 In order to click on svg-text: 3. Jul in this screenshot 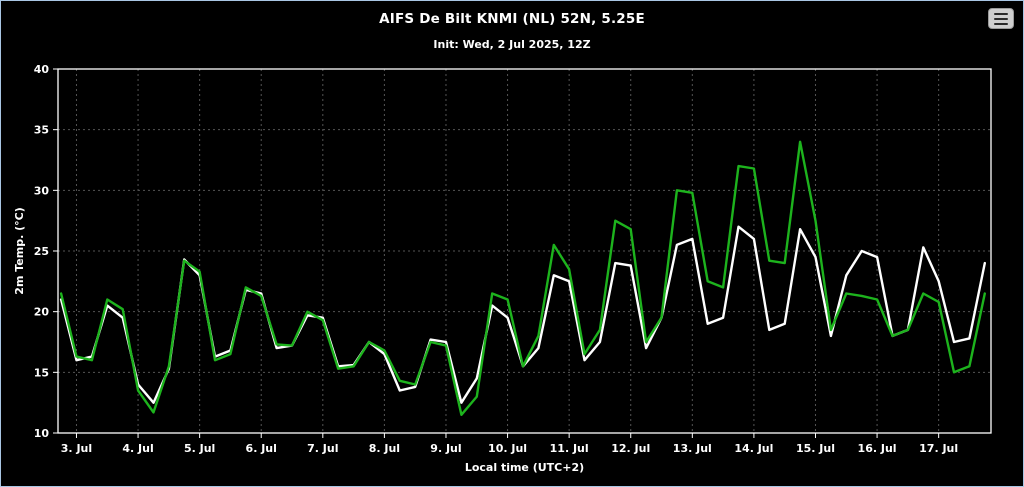, I will do `click(76, 448)`.